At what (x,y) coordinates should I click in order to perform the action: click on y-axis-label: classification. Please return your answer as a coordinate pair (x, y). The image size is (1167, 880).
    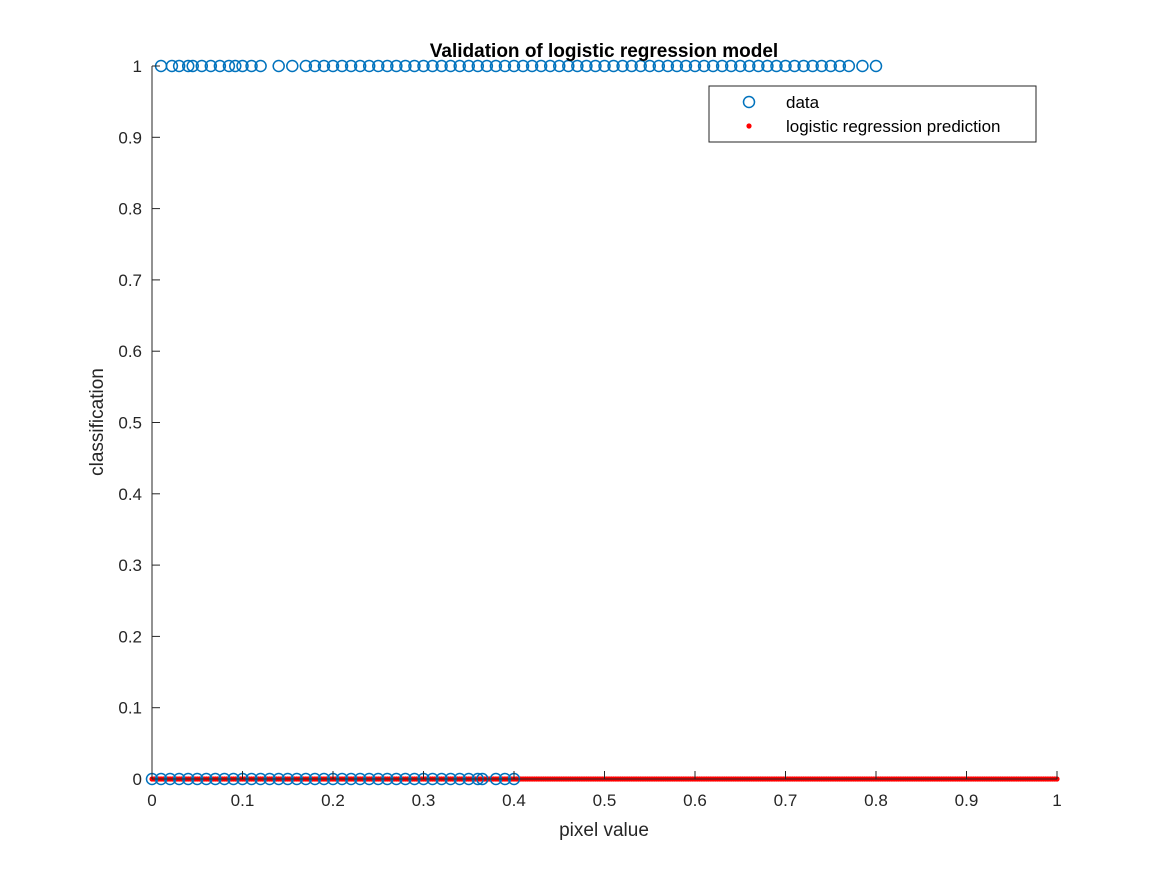
    Looking at the image, I should click on (97, 422).